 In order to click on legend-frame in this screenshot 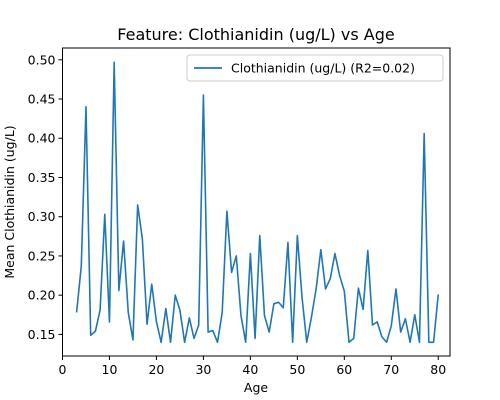, I will do `click(315, 68)`.